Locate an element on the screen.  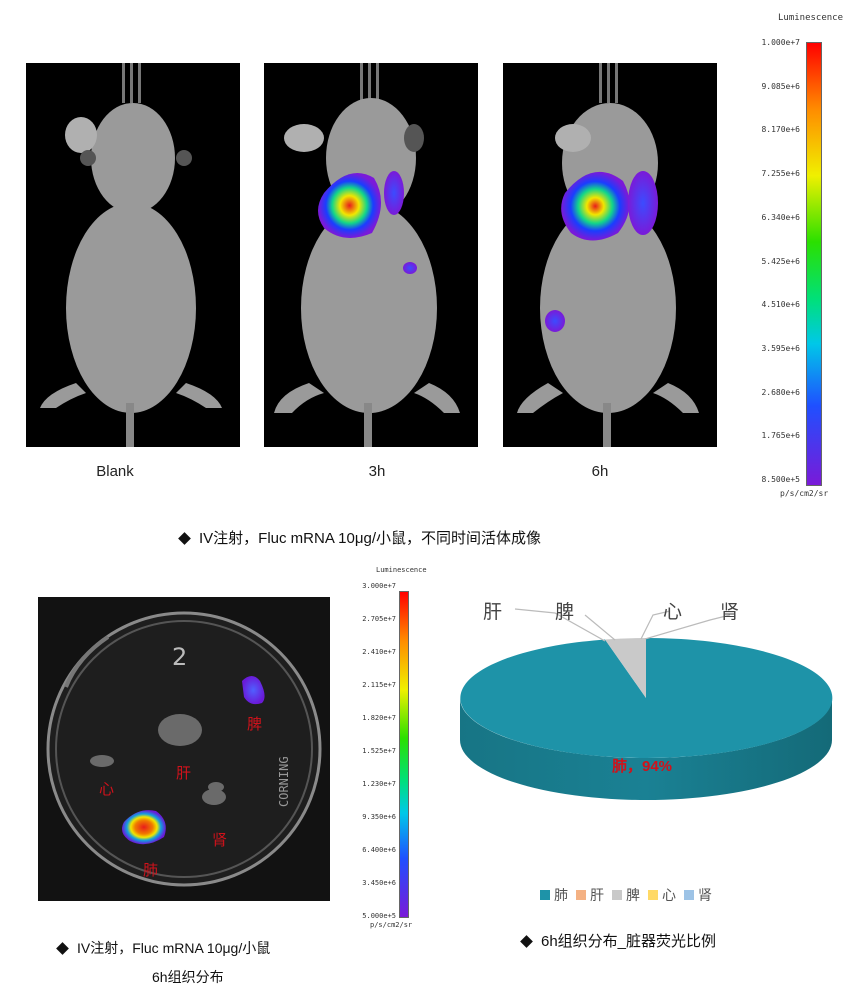
mouse-image-blank is located at coordinates (133, 255).